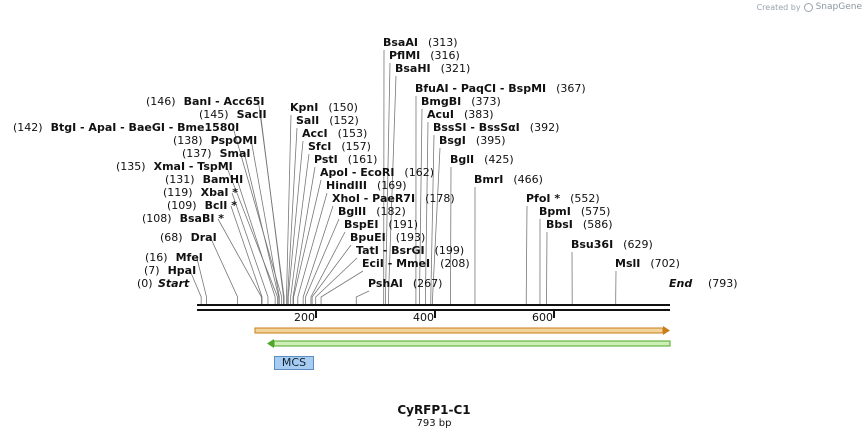 This screenshot has height=440, width=868. What do you see at coordinates (647, 263) in the screenshot?
I see `site-label-msli: MslI (702)` at bounding box center [647, 263].